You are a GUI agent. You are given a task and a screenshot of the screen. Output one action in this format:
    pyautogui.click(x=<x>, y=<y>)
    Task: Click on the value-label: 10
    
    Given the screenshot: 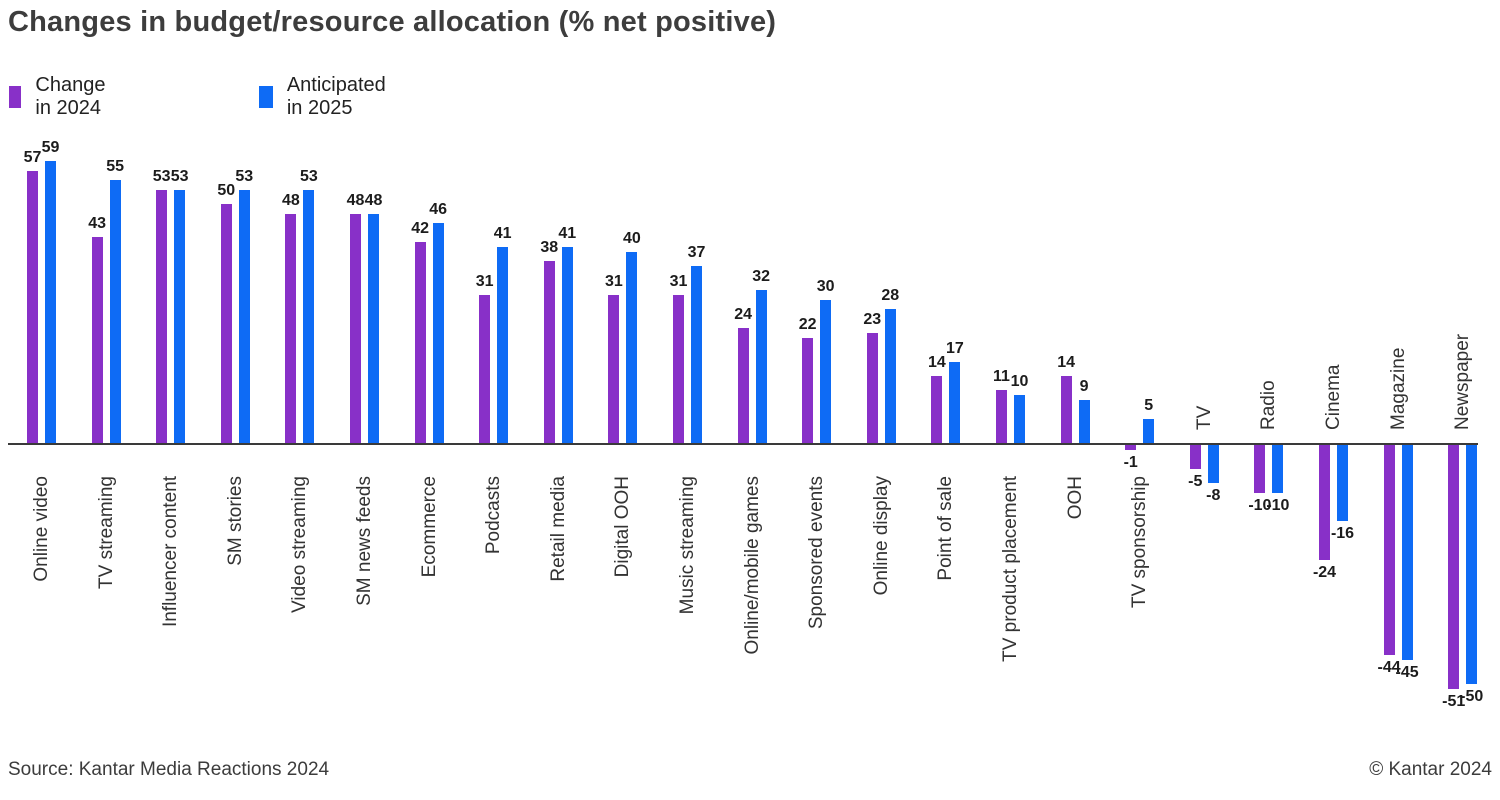 What is the action you would take?
    pyautogui.click(x=1019, y=382)
    